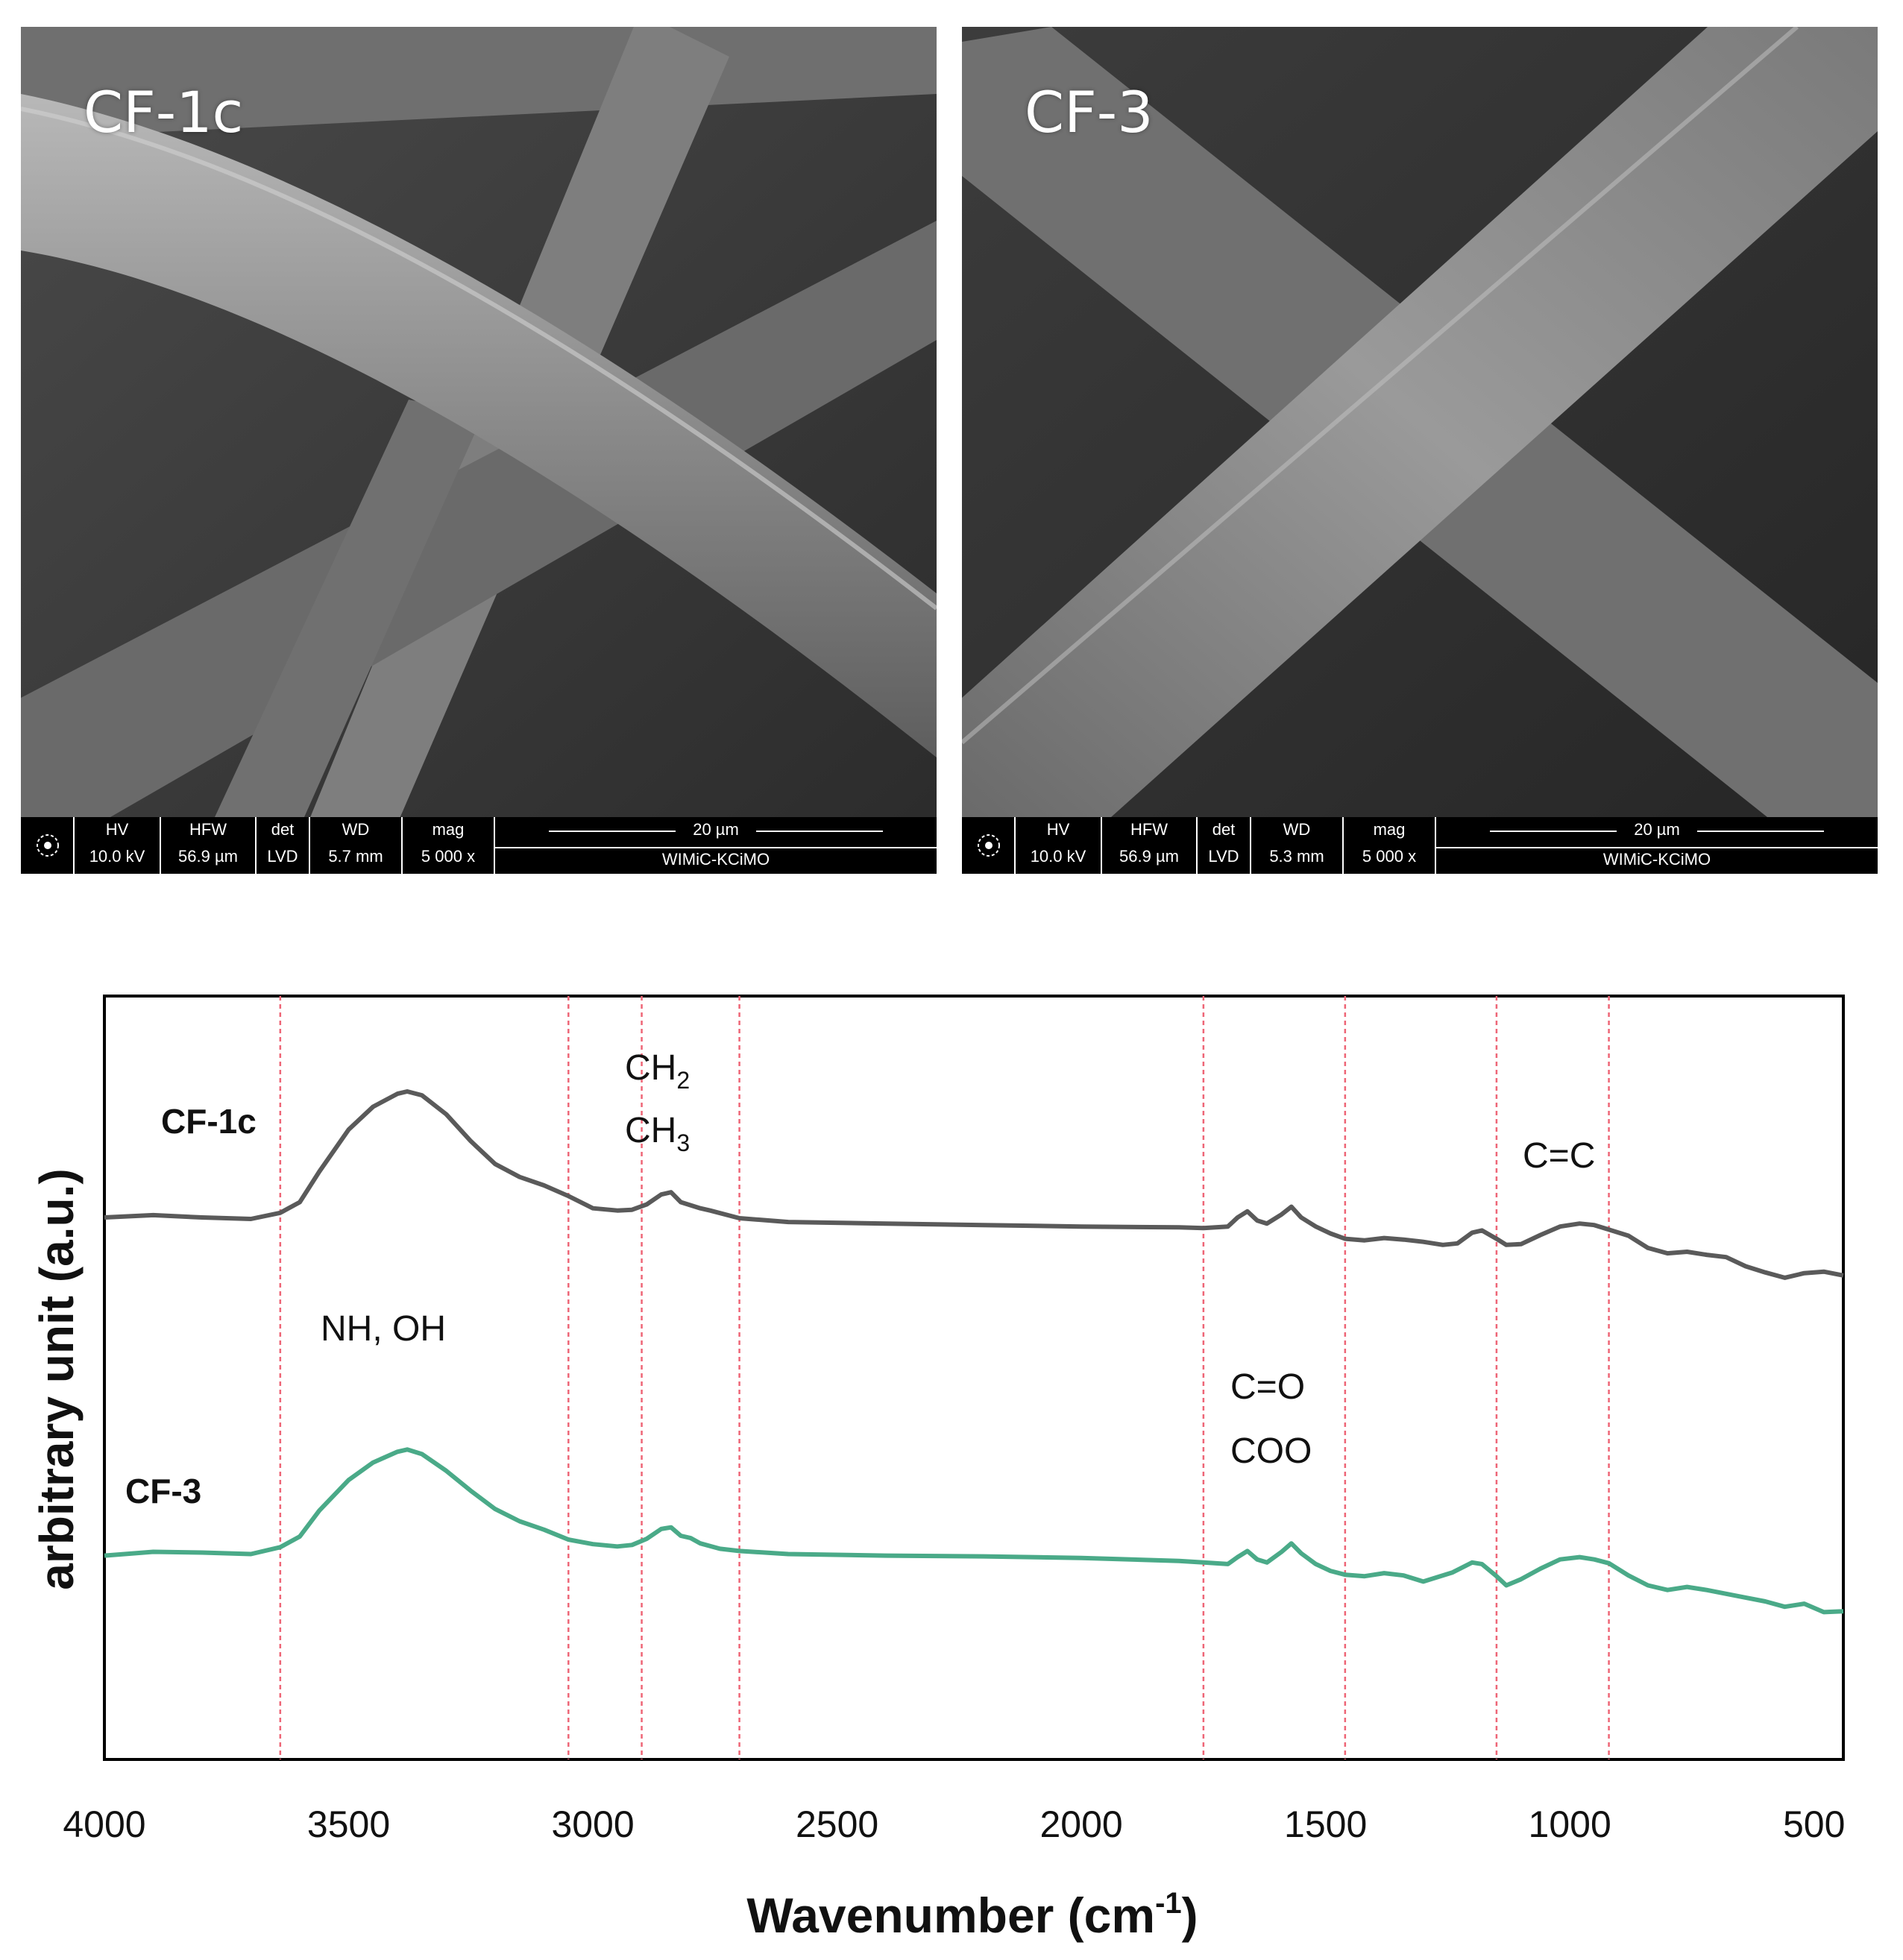  I want to click on annotation-ch3: CH3, so click(657, 1133).